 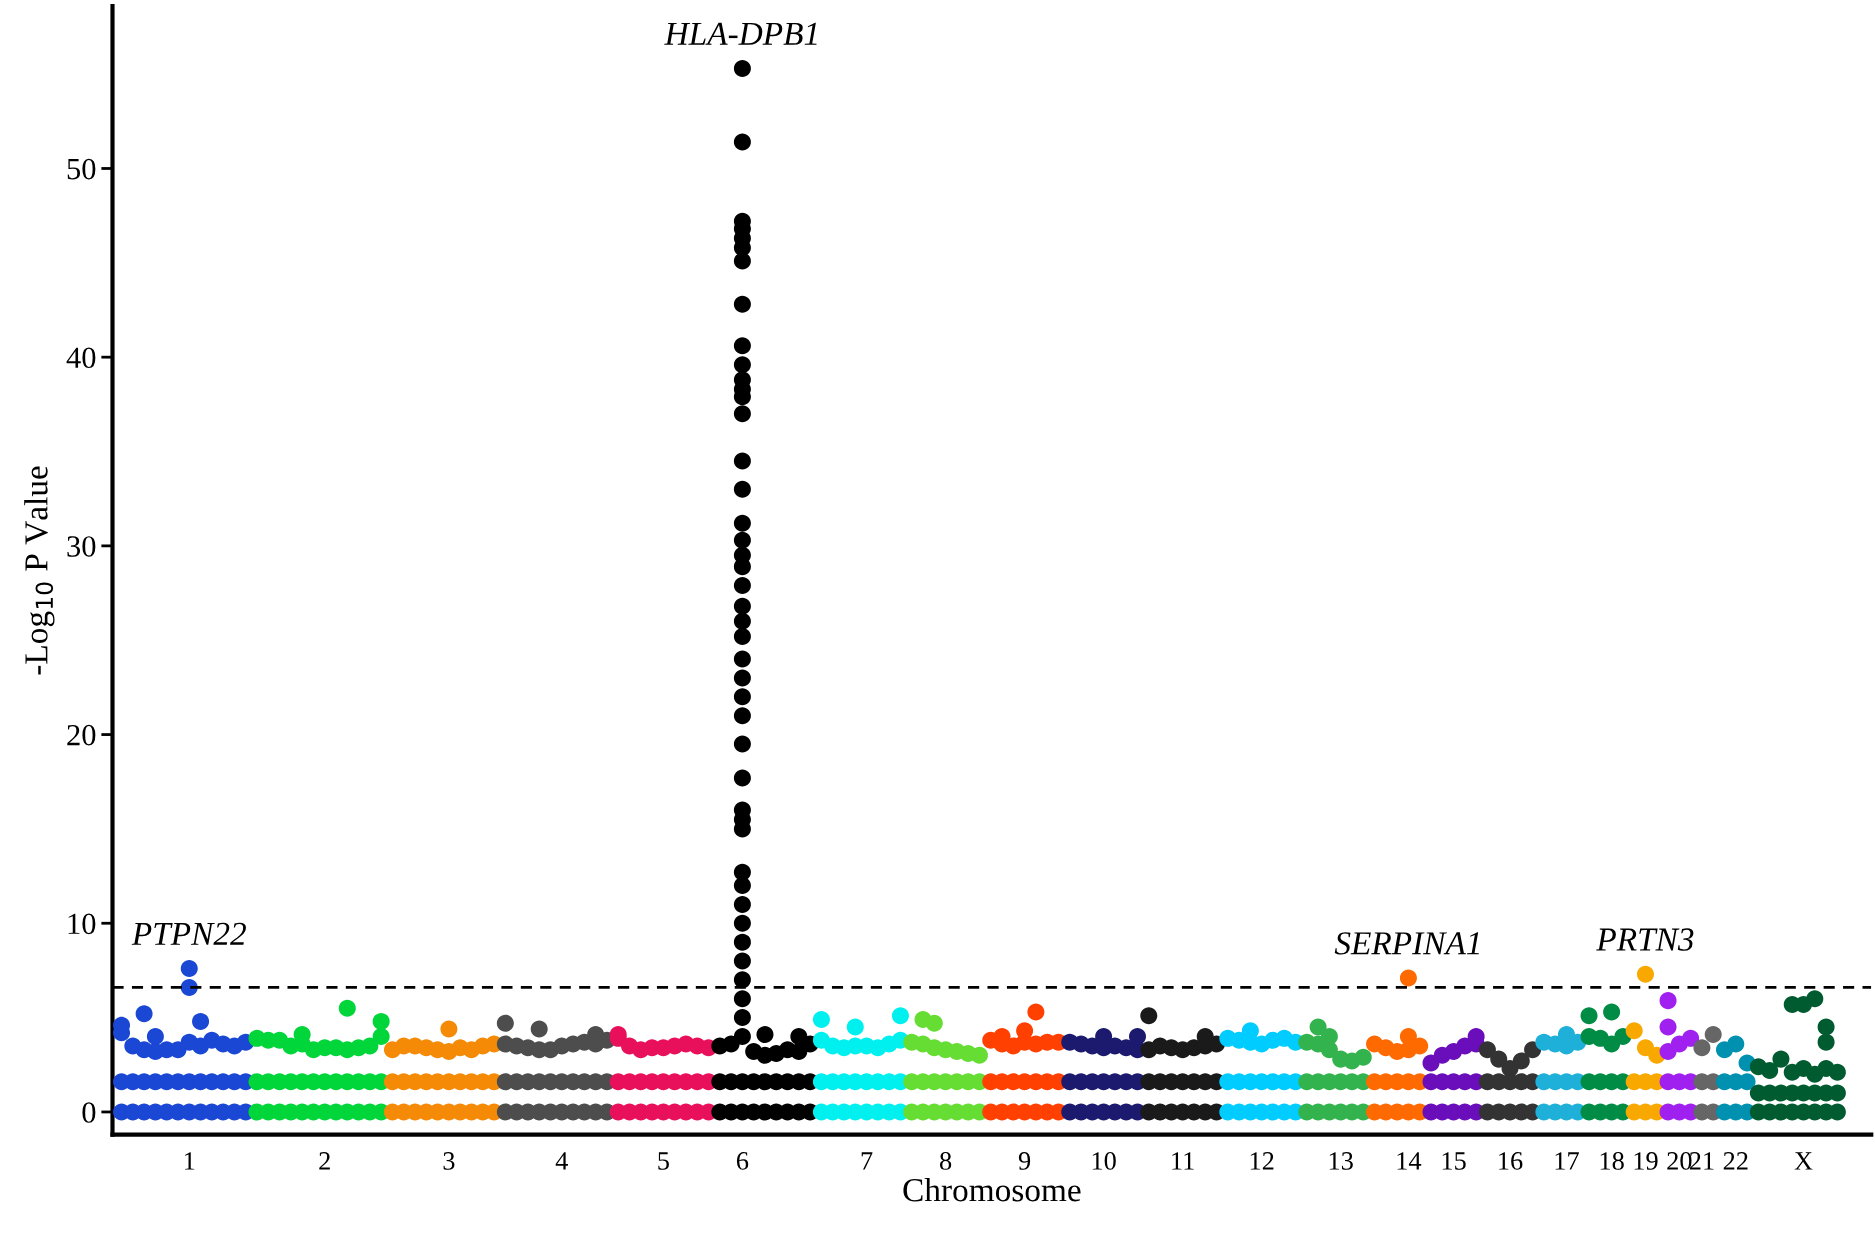 What do you see at coordinates (561, 1161) in the screenshot?
I see `x-tick-label: 4` at bounding box center [561, 1161].